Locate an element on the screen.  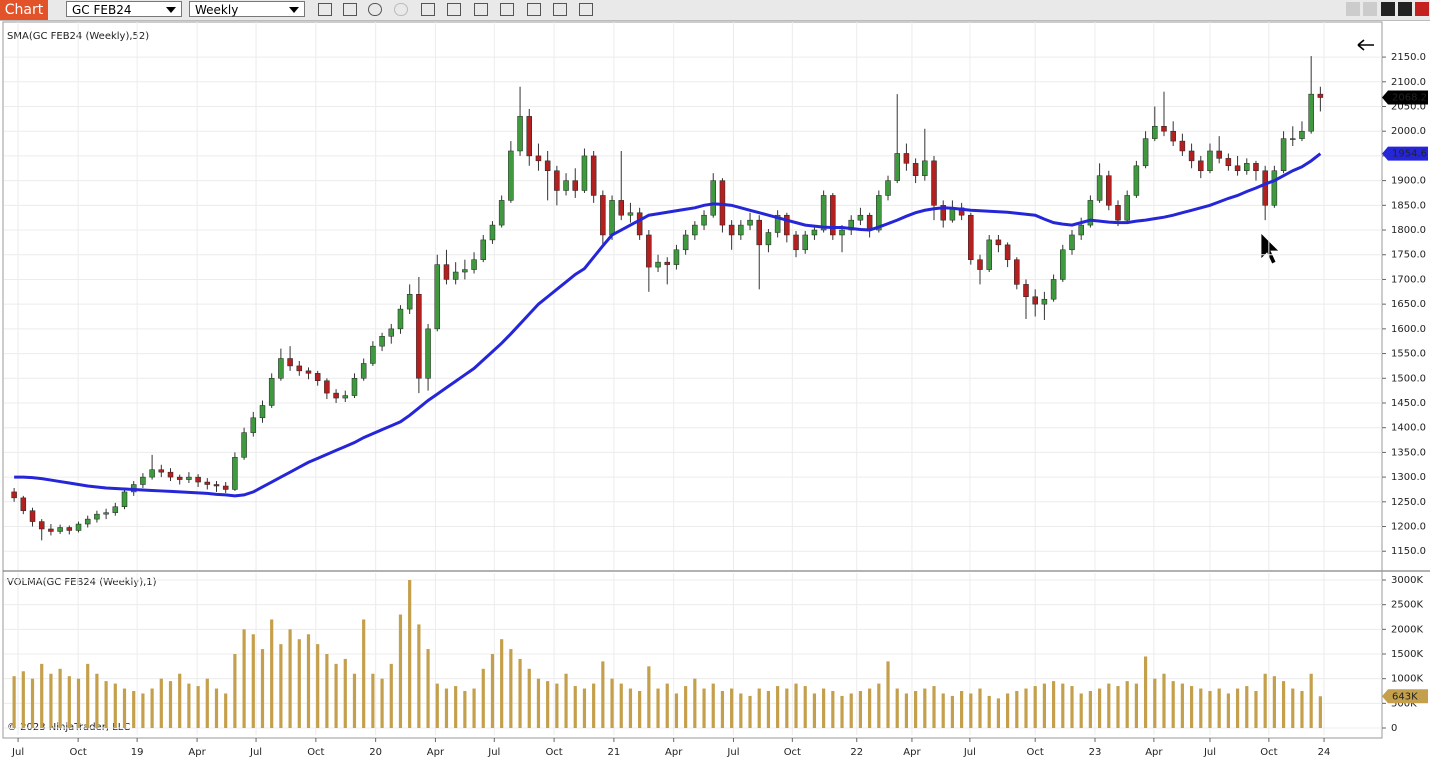
zoom-out-button is located at coordinates (401, 9).